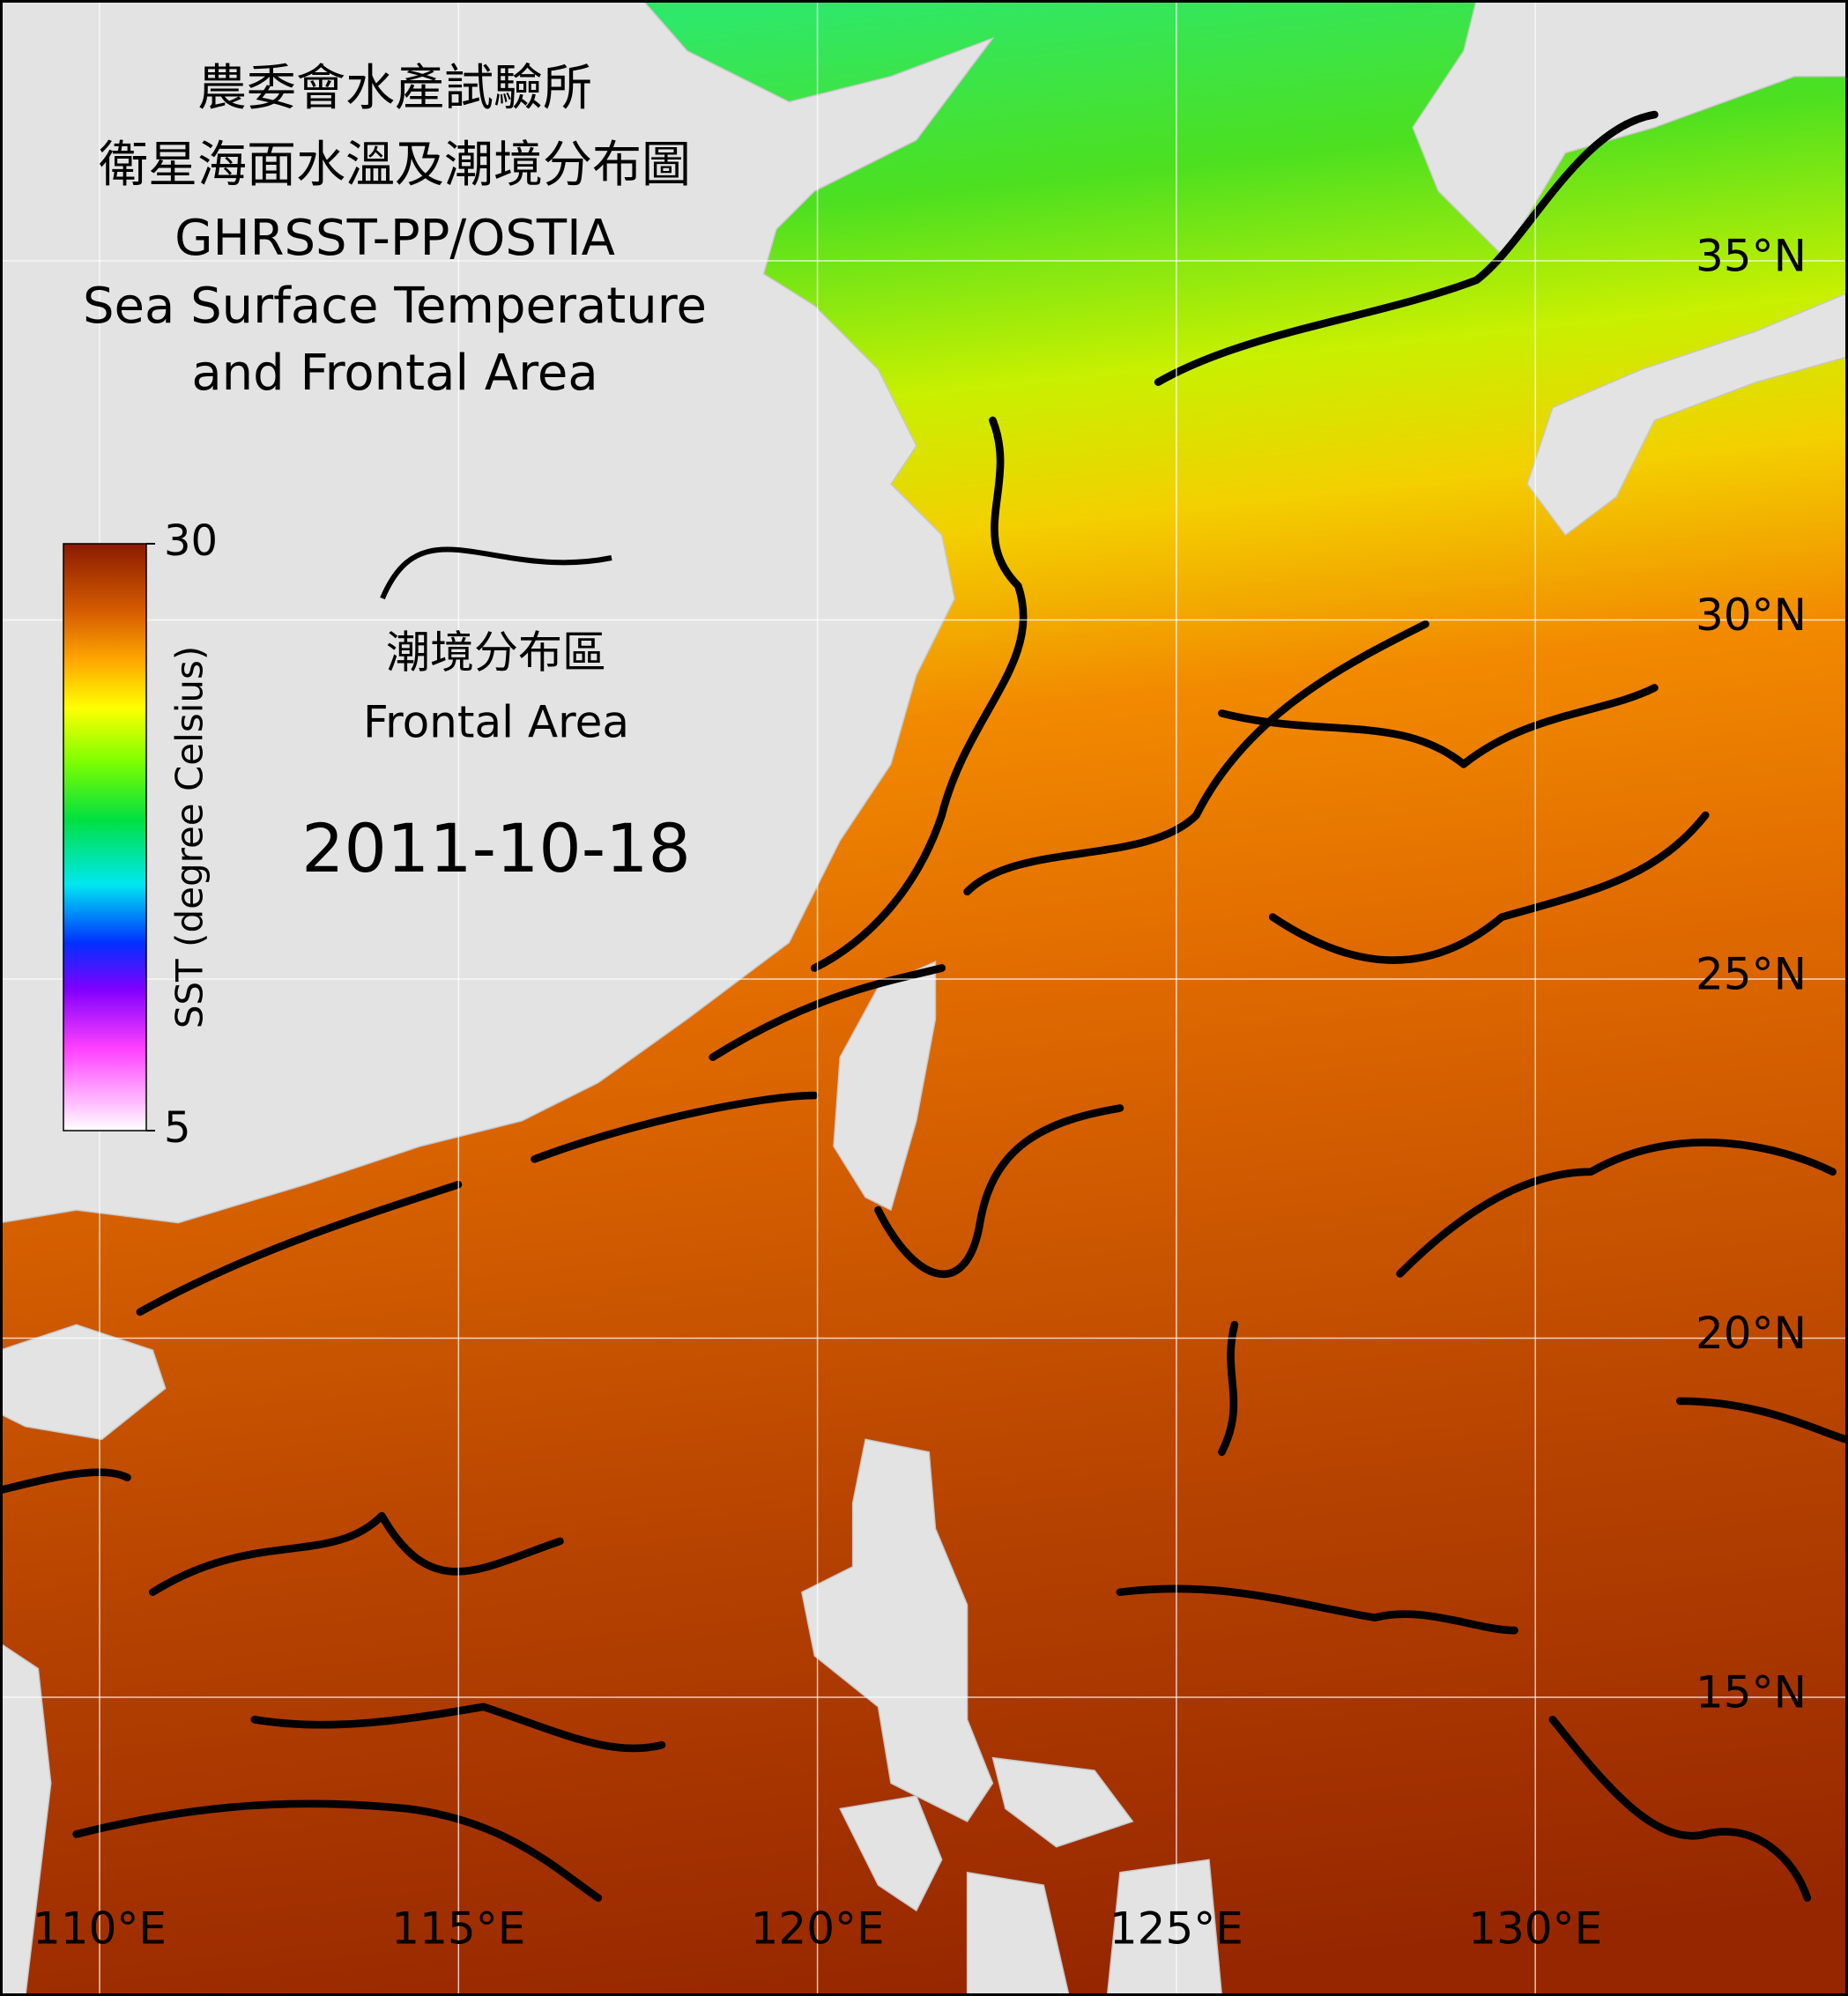 The height and width of the screenshot is (1996, 1848). Describe the element at coordinates (395, 88) in the screenshot. I see `title-line: 農委會水產試驗所` at that location.